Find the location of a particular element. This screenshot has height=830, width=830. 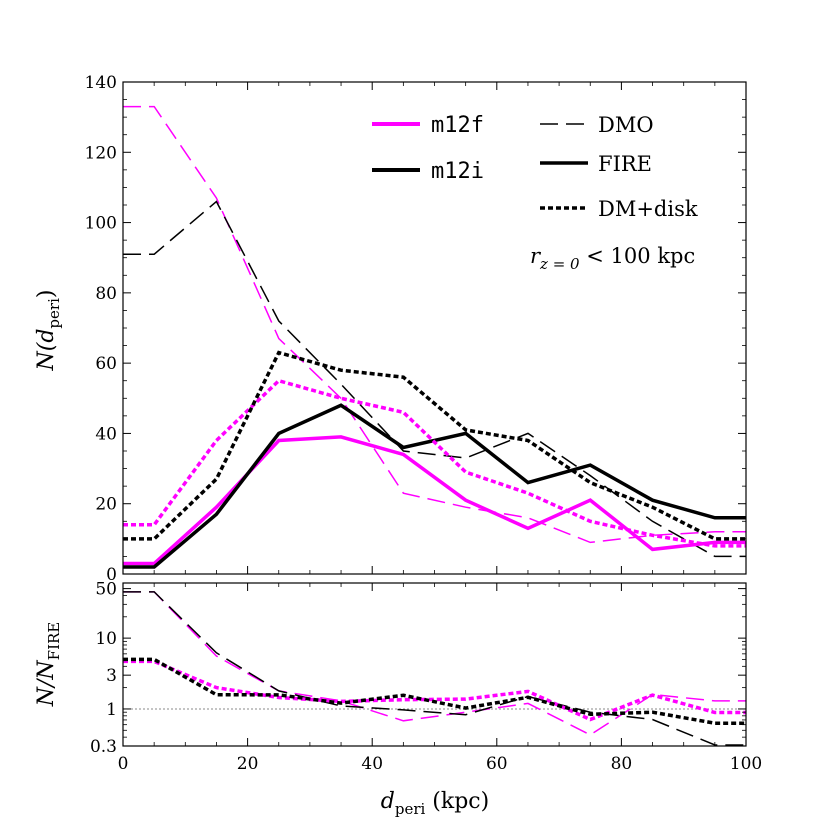

bottom-plot-frame is located at coordinates (434, 664).